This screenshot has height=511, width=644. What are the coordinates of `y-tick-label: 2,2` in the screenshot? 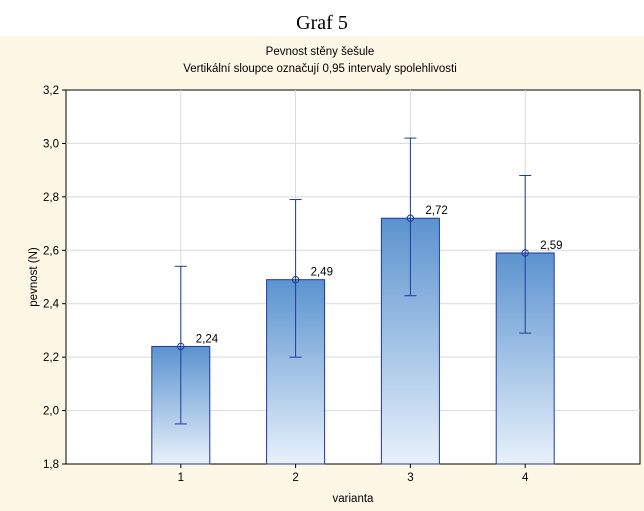 It's located at (51, 358).